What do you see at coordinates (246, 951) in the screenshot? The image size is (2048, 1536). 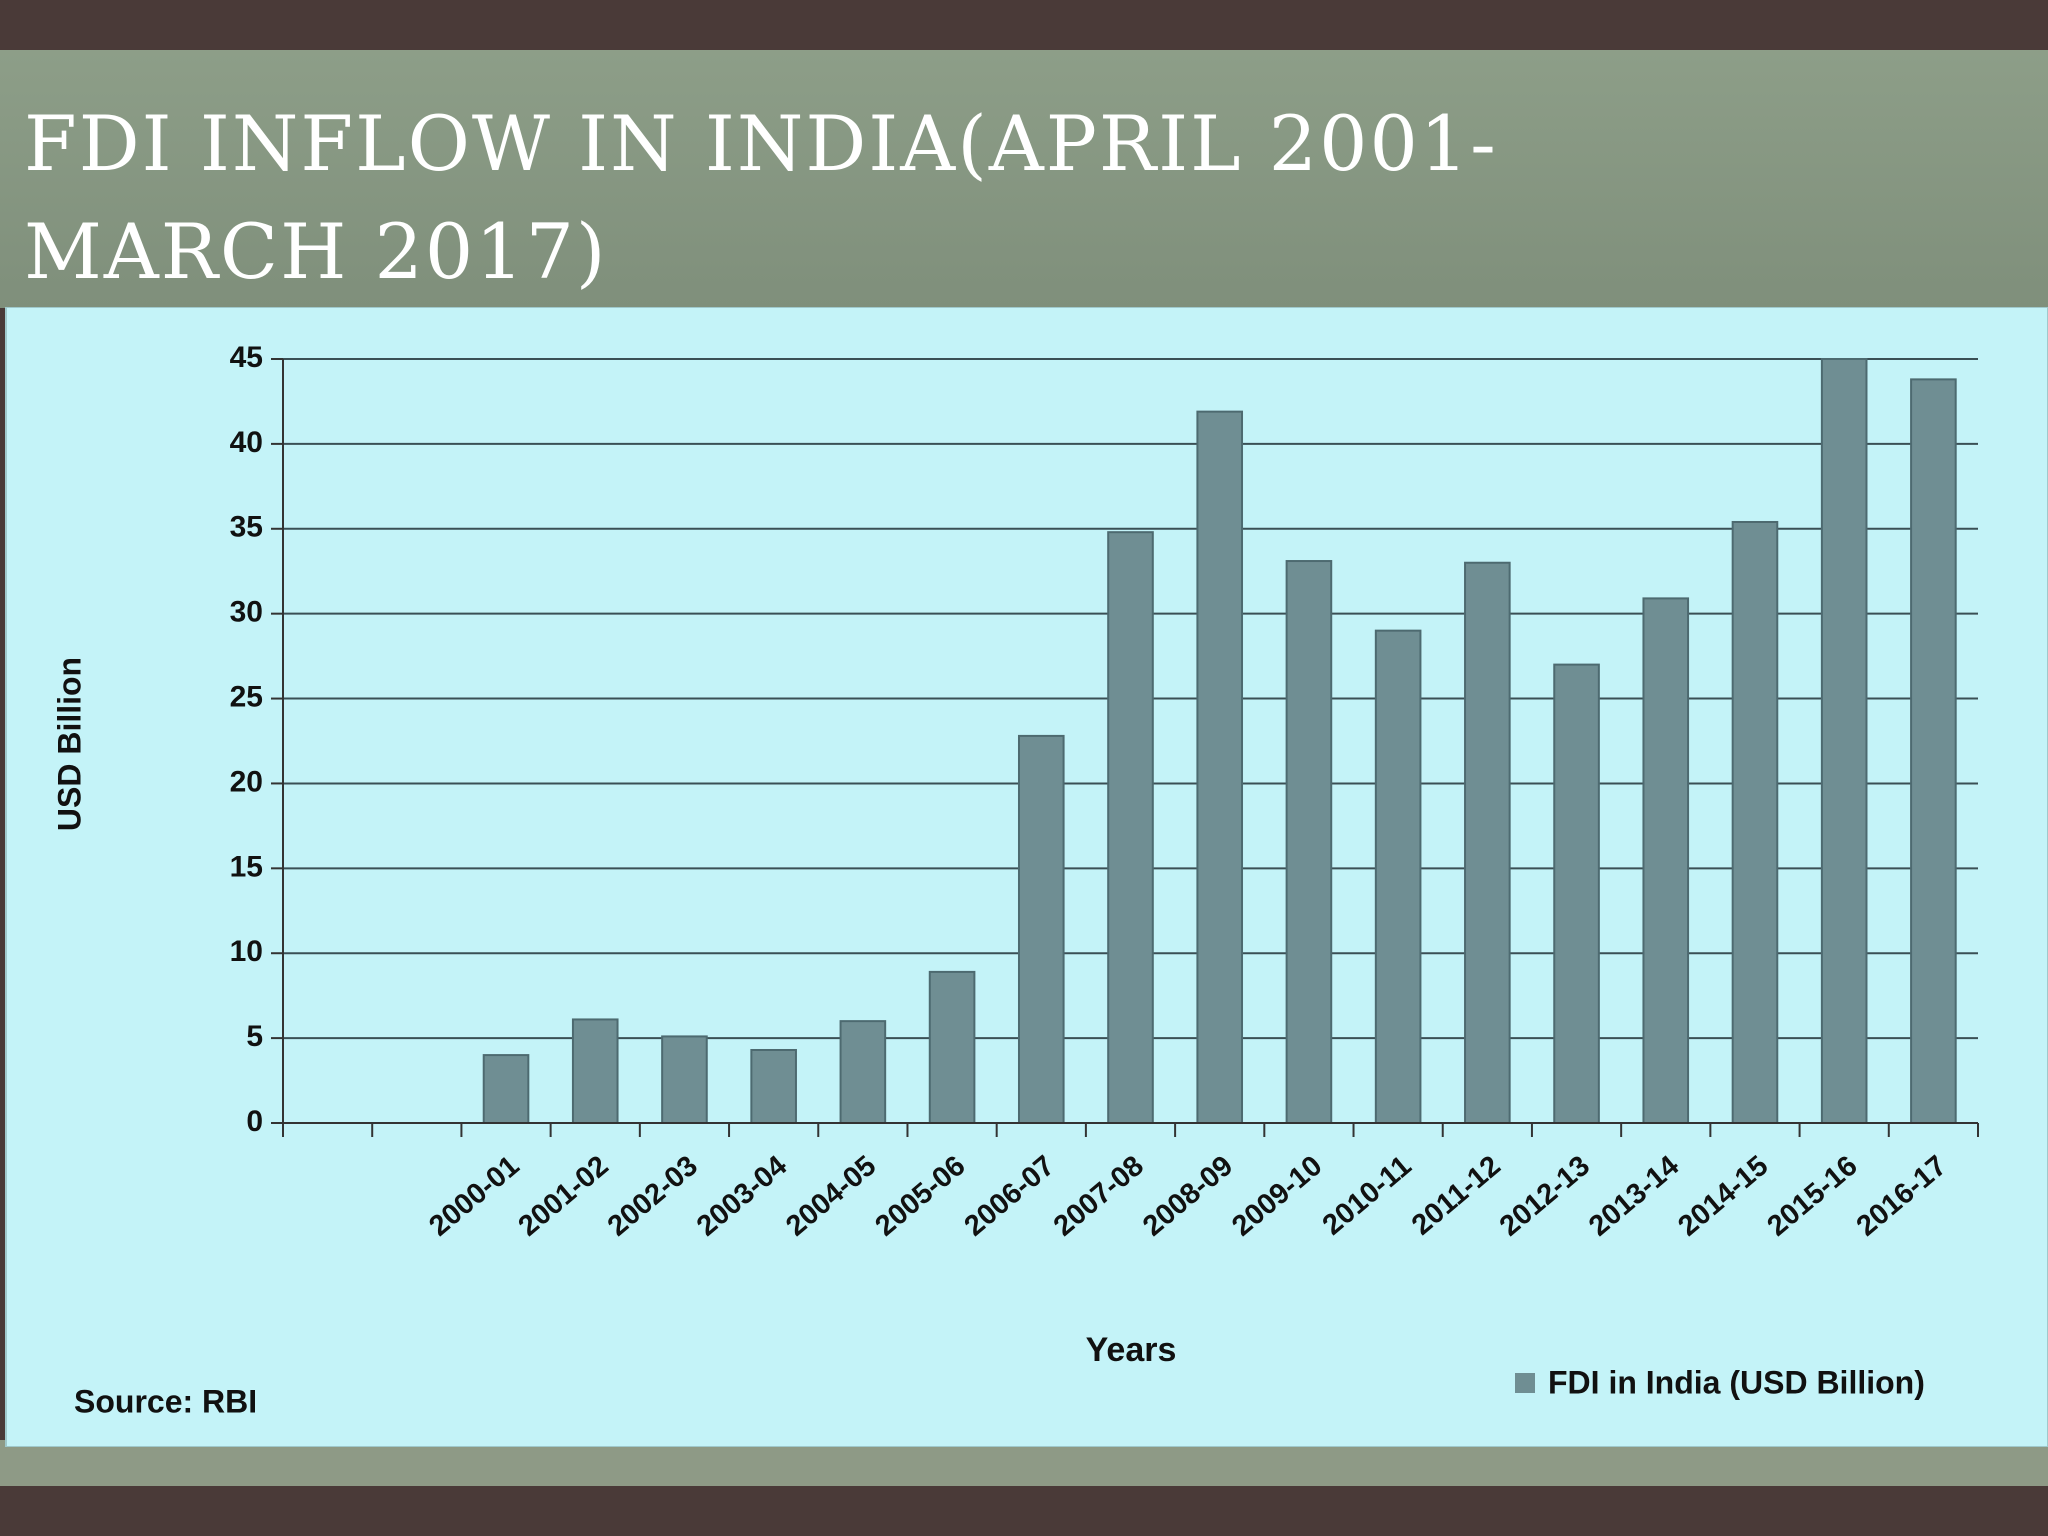 I see `y-tick-label: 10` at bounding box center [246, 951].